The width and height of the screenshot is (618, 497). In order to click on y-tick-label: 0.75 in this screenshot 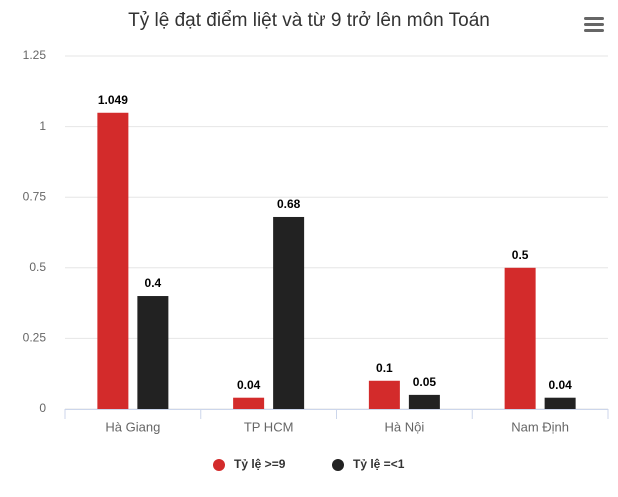, I will do `click(35, 196)`.